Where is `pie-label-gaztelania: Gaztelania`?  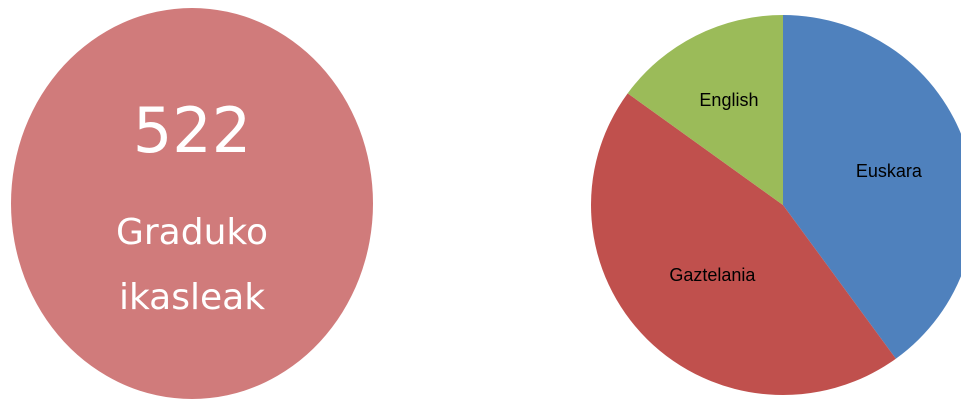
pie-label-gaztelania: Gaztelania is located at coordinates (712, 275).